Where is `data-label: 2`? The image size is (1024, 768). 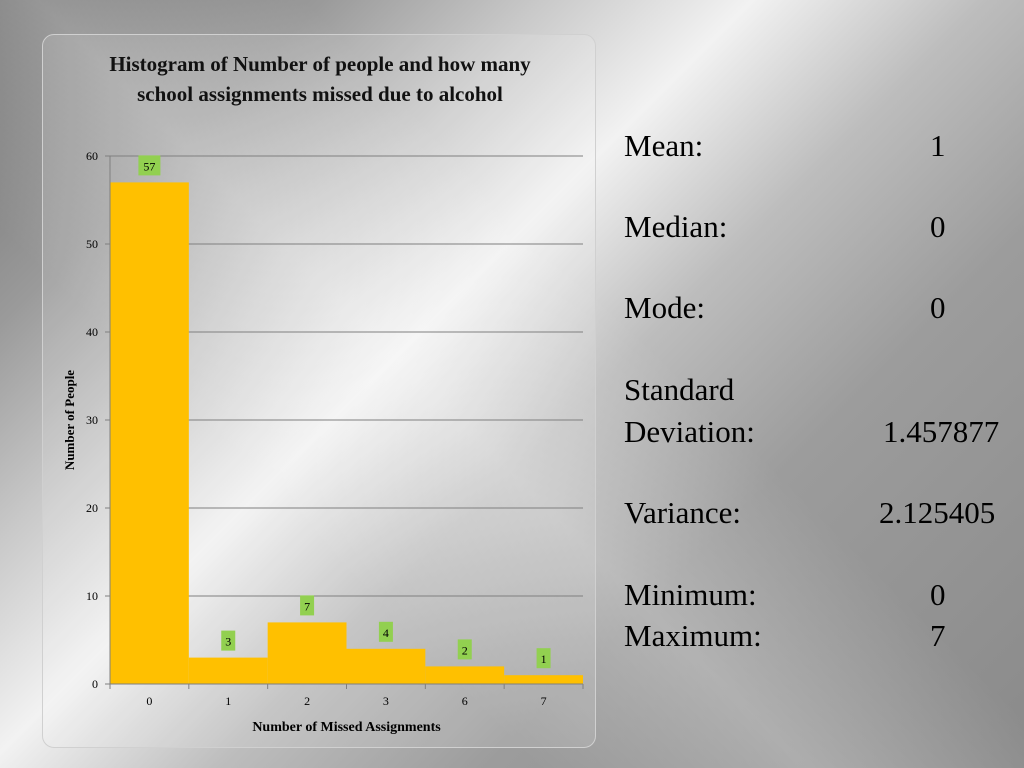
data-label: 2 is located at coordinates (465, 650).